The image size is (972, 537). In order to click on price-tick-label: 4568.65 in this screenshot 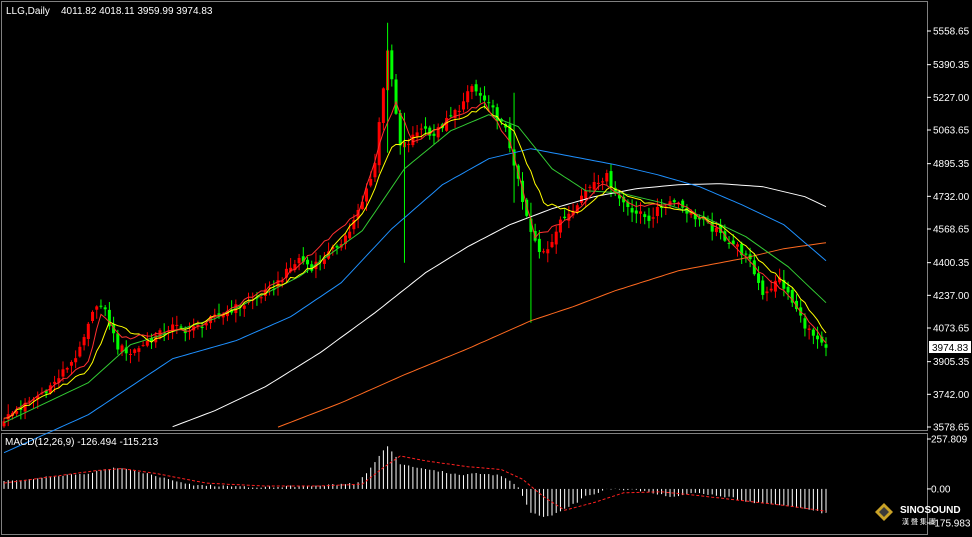, I will do `click(951, 230)`.